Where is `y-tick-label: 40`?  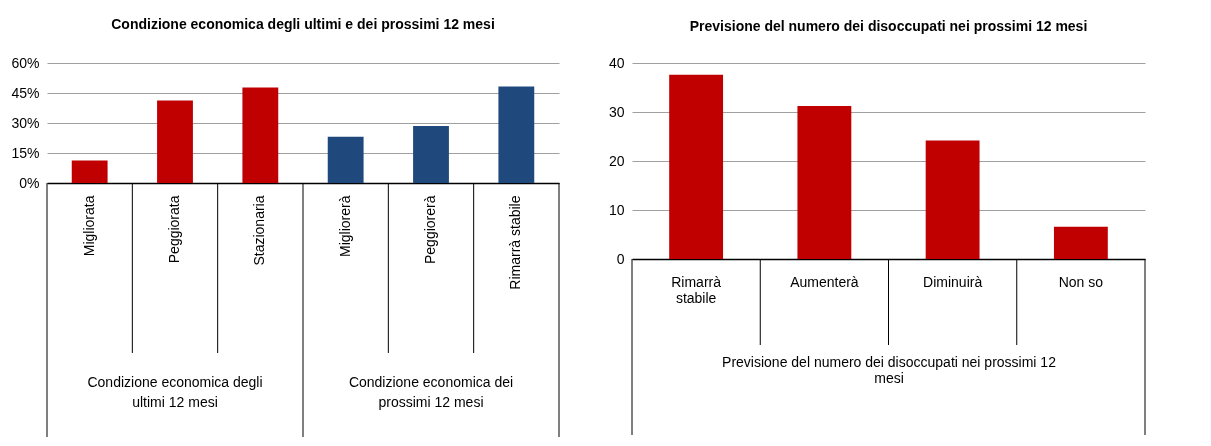
y-tick-label: 40 is located at coordinates (616, 62).